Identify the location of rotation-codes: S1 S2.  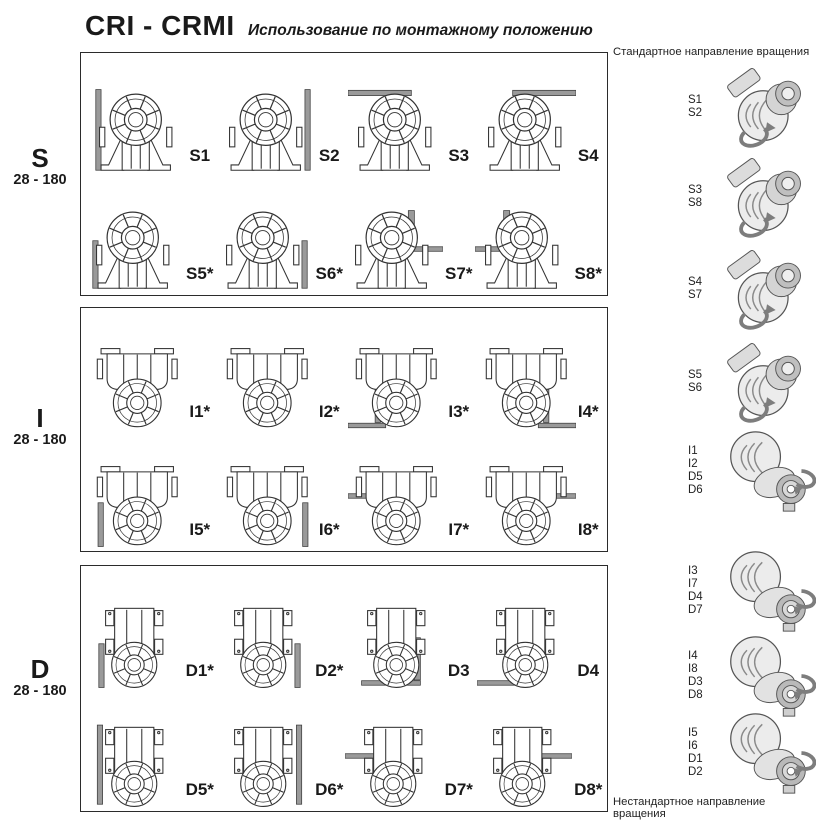
(702, 107).